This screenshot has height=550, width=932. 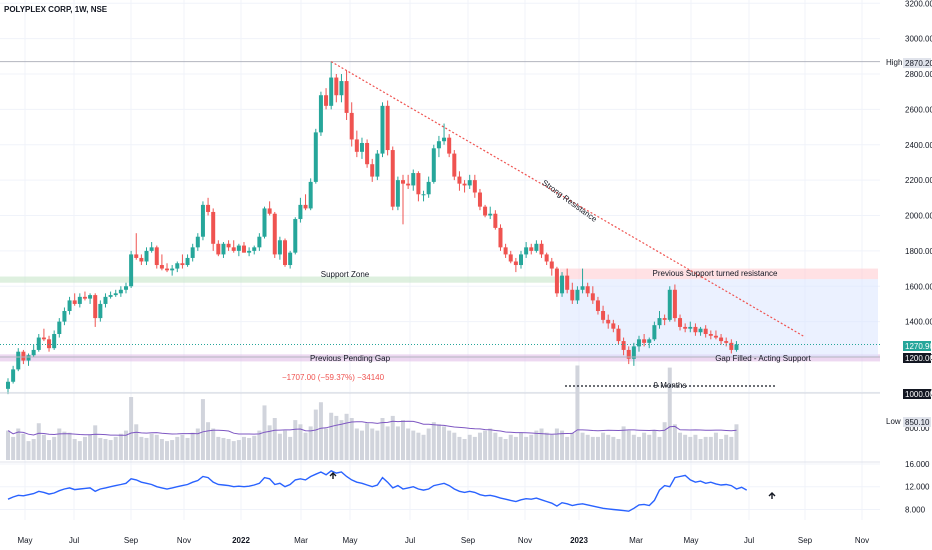 What do you see at coordinates (56, 9) in the screenshot?
I see `chart-title: POLYPLEX CORP, 1W, NSE` at bounding box center [56, 9].